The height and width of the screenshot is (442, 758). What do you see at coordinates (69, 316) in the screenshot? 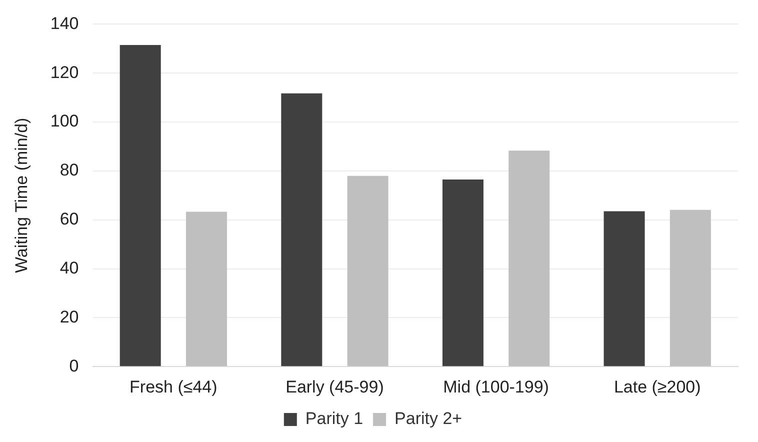
I see `y-tick-label: 20` at bounding box center [69, 316].